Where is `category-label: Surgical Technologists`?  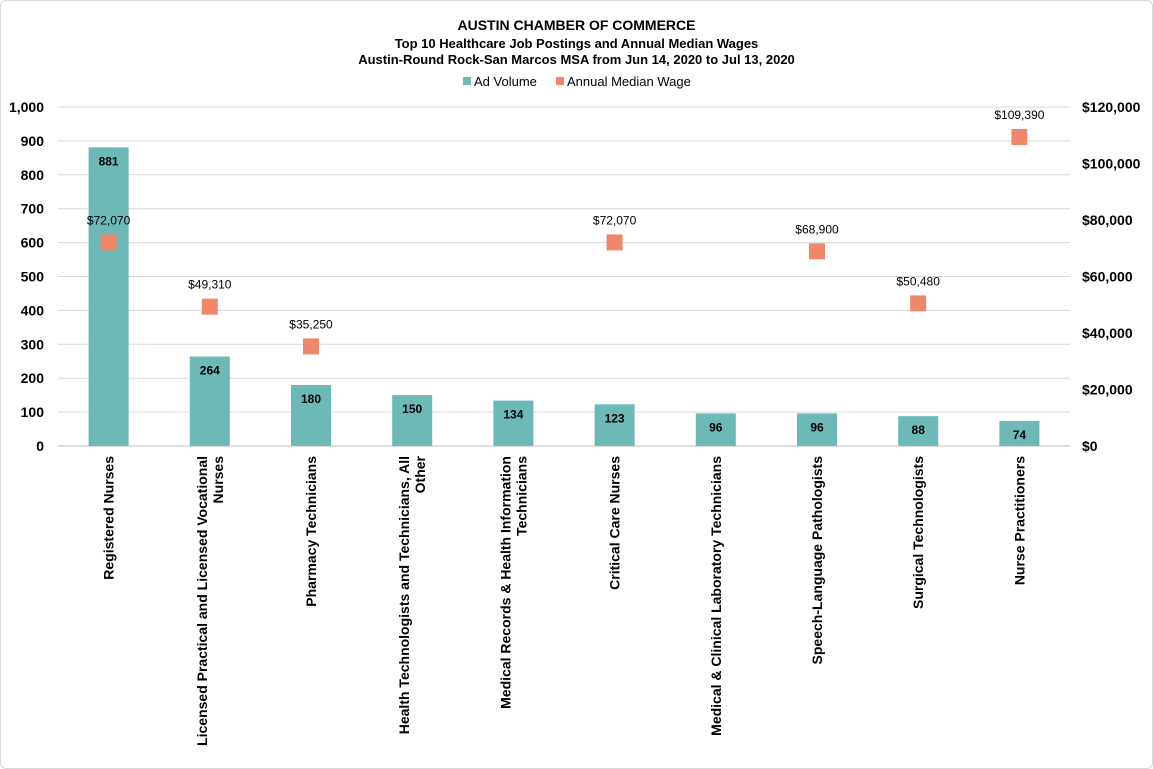
category-label: Surgical Technologists is located at coordinates (918, 532).